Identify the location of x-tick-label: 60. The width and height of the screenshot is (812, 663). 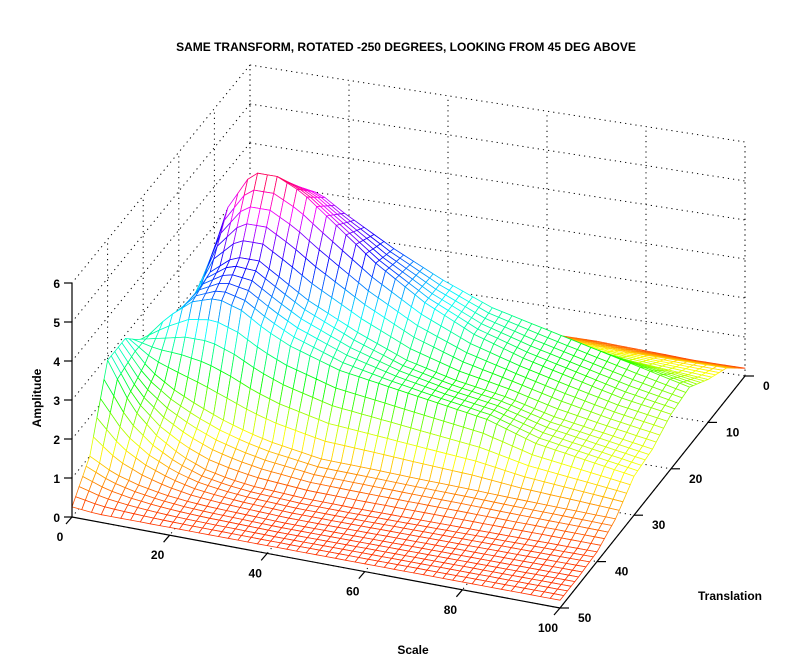
(353, 592).